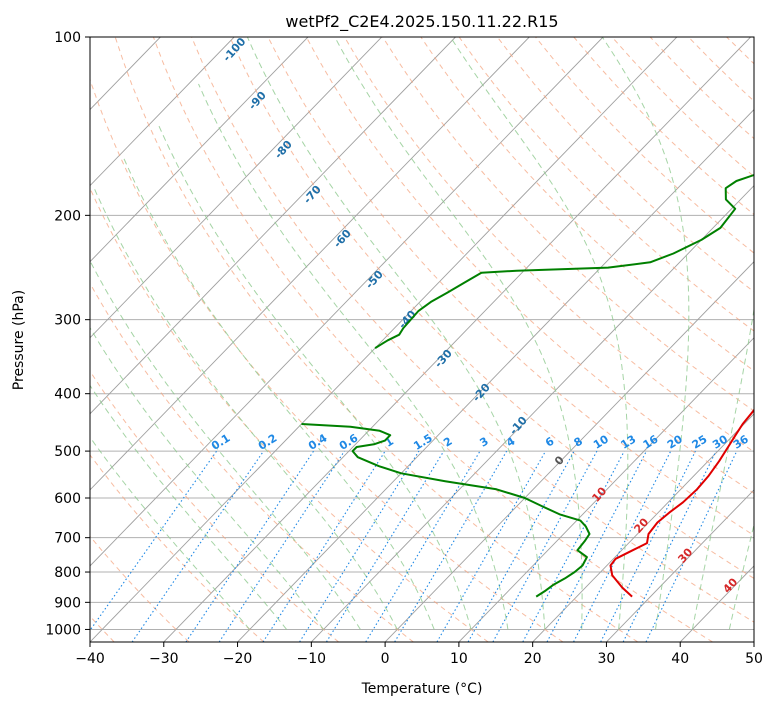 This screenshot has height=708, width=775. What do you see at coordinates (443, 359) in the screenshot?
I see `dry-adiabat-label: -30` at bounding box center [443, 359].